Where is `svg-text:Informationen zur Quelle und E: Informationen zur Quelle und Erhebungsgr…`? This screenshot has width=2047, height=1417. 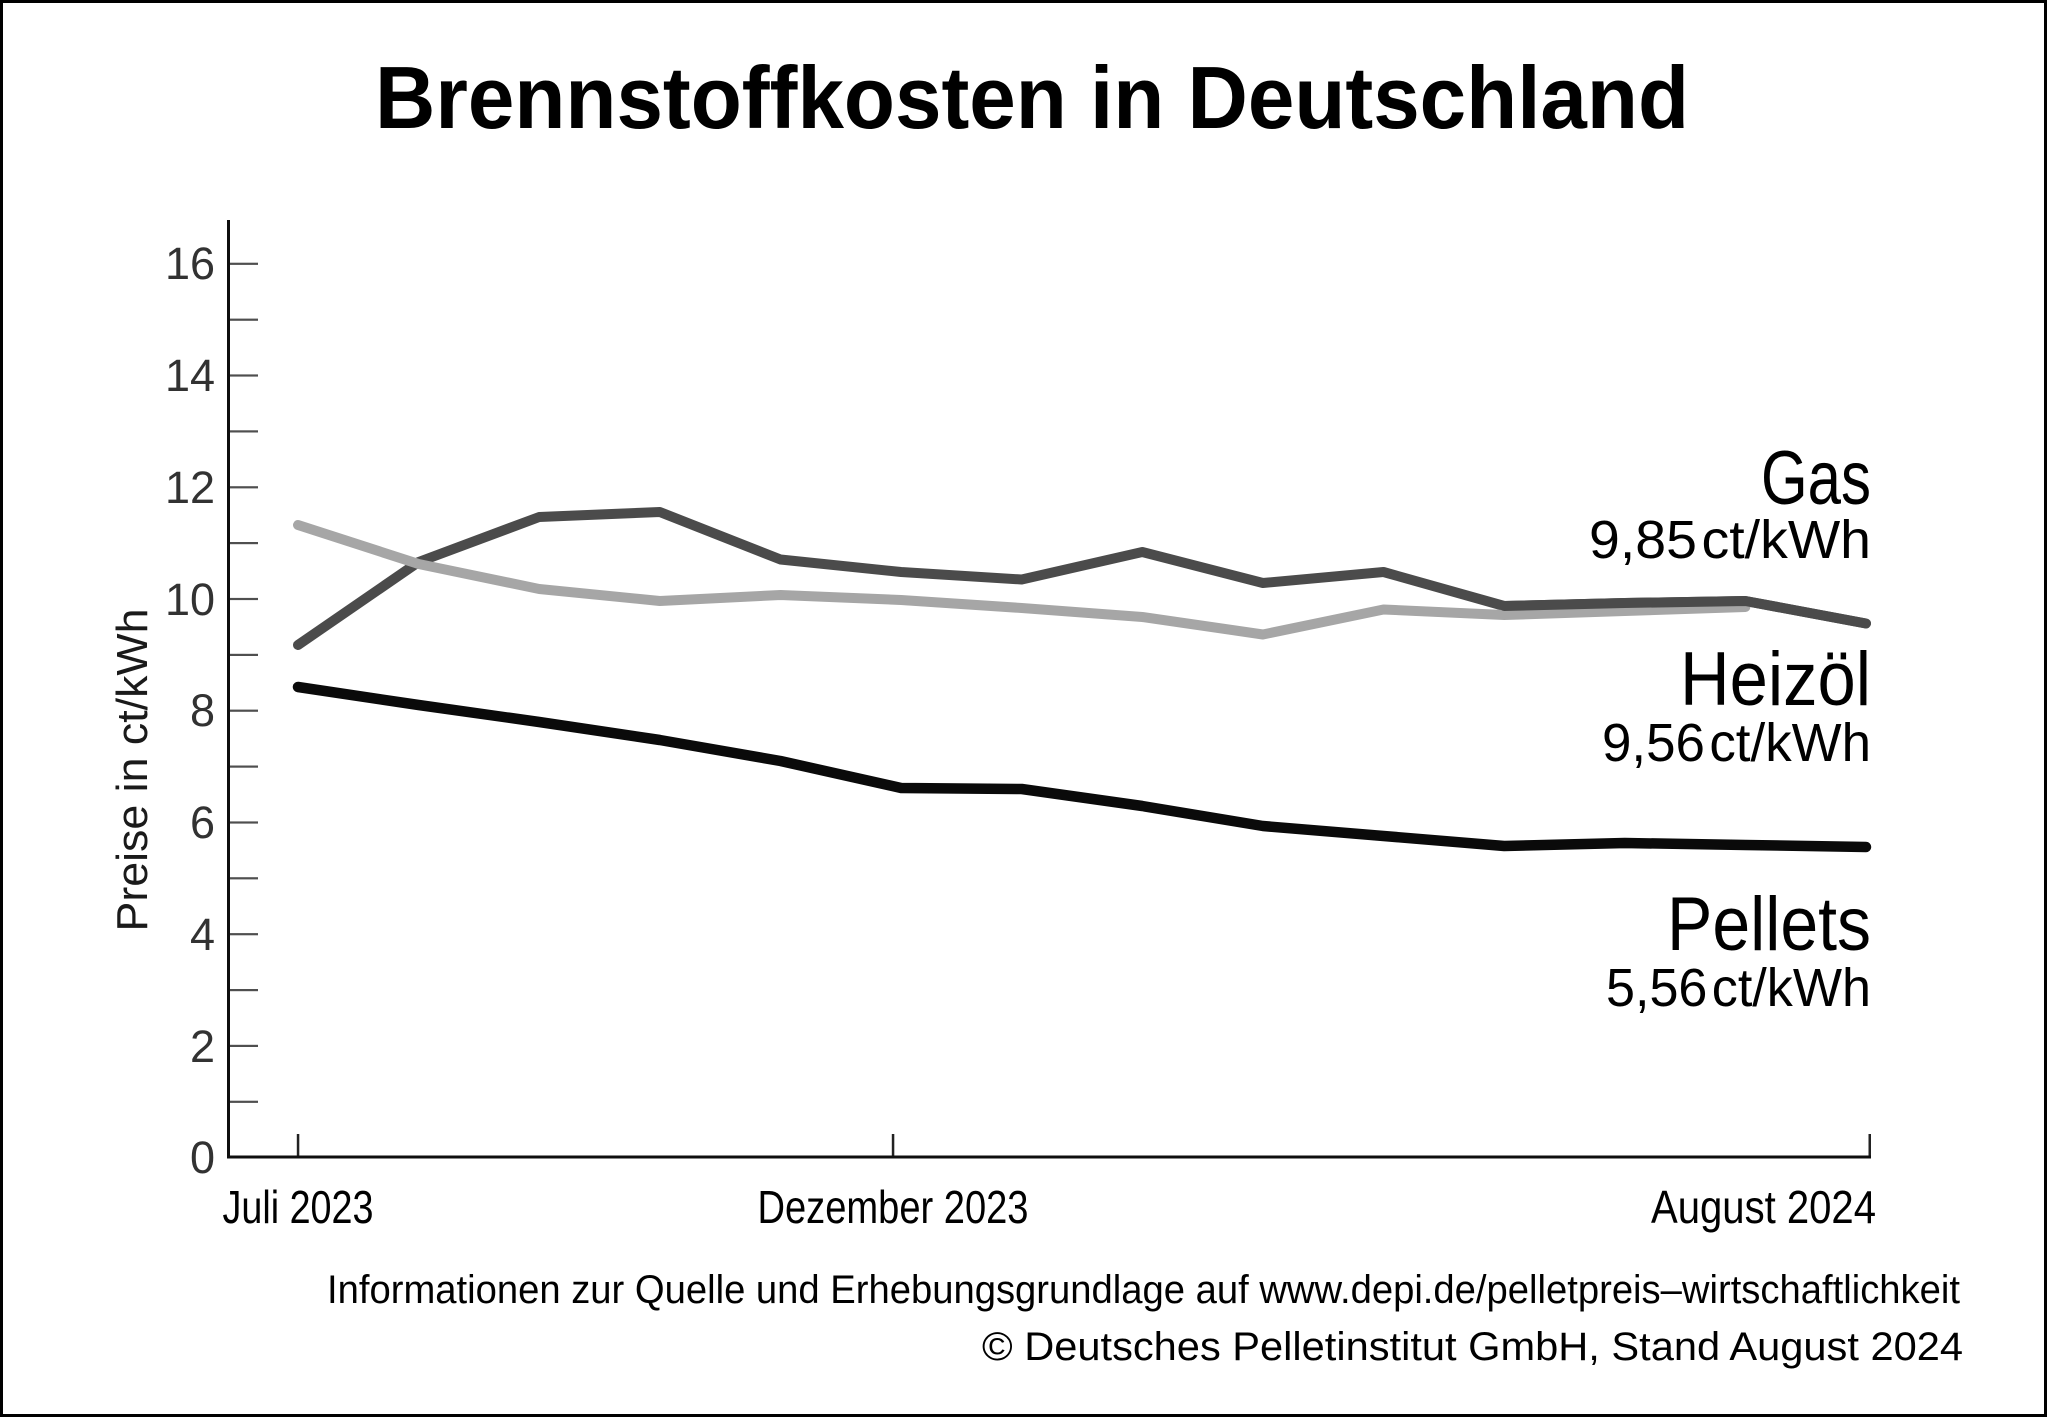
svg-text:Informationen zur Quelle und E: Informationen zur Quelle und Erhebungsgr… is located at coordinates (1143, 1290).